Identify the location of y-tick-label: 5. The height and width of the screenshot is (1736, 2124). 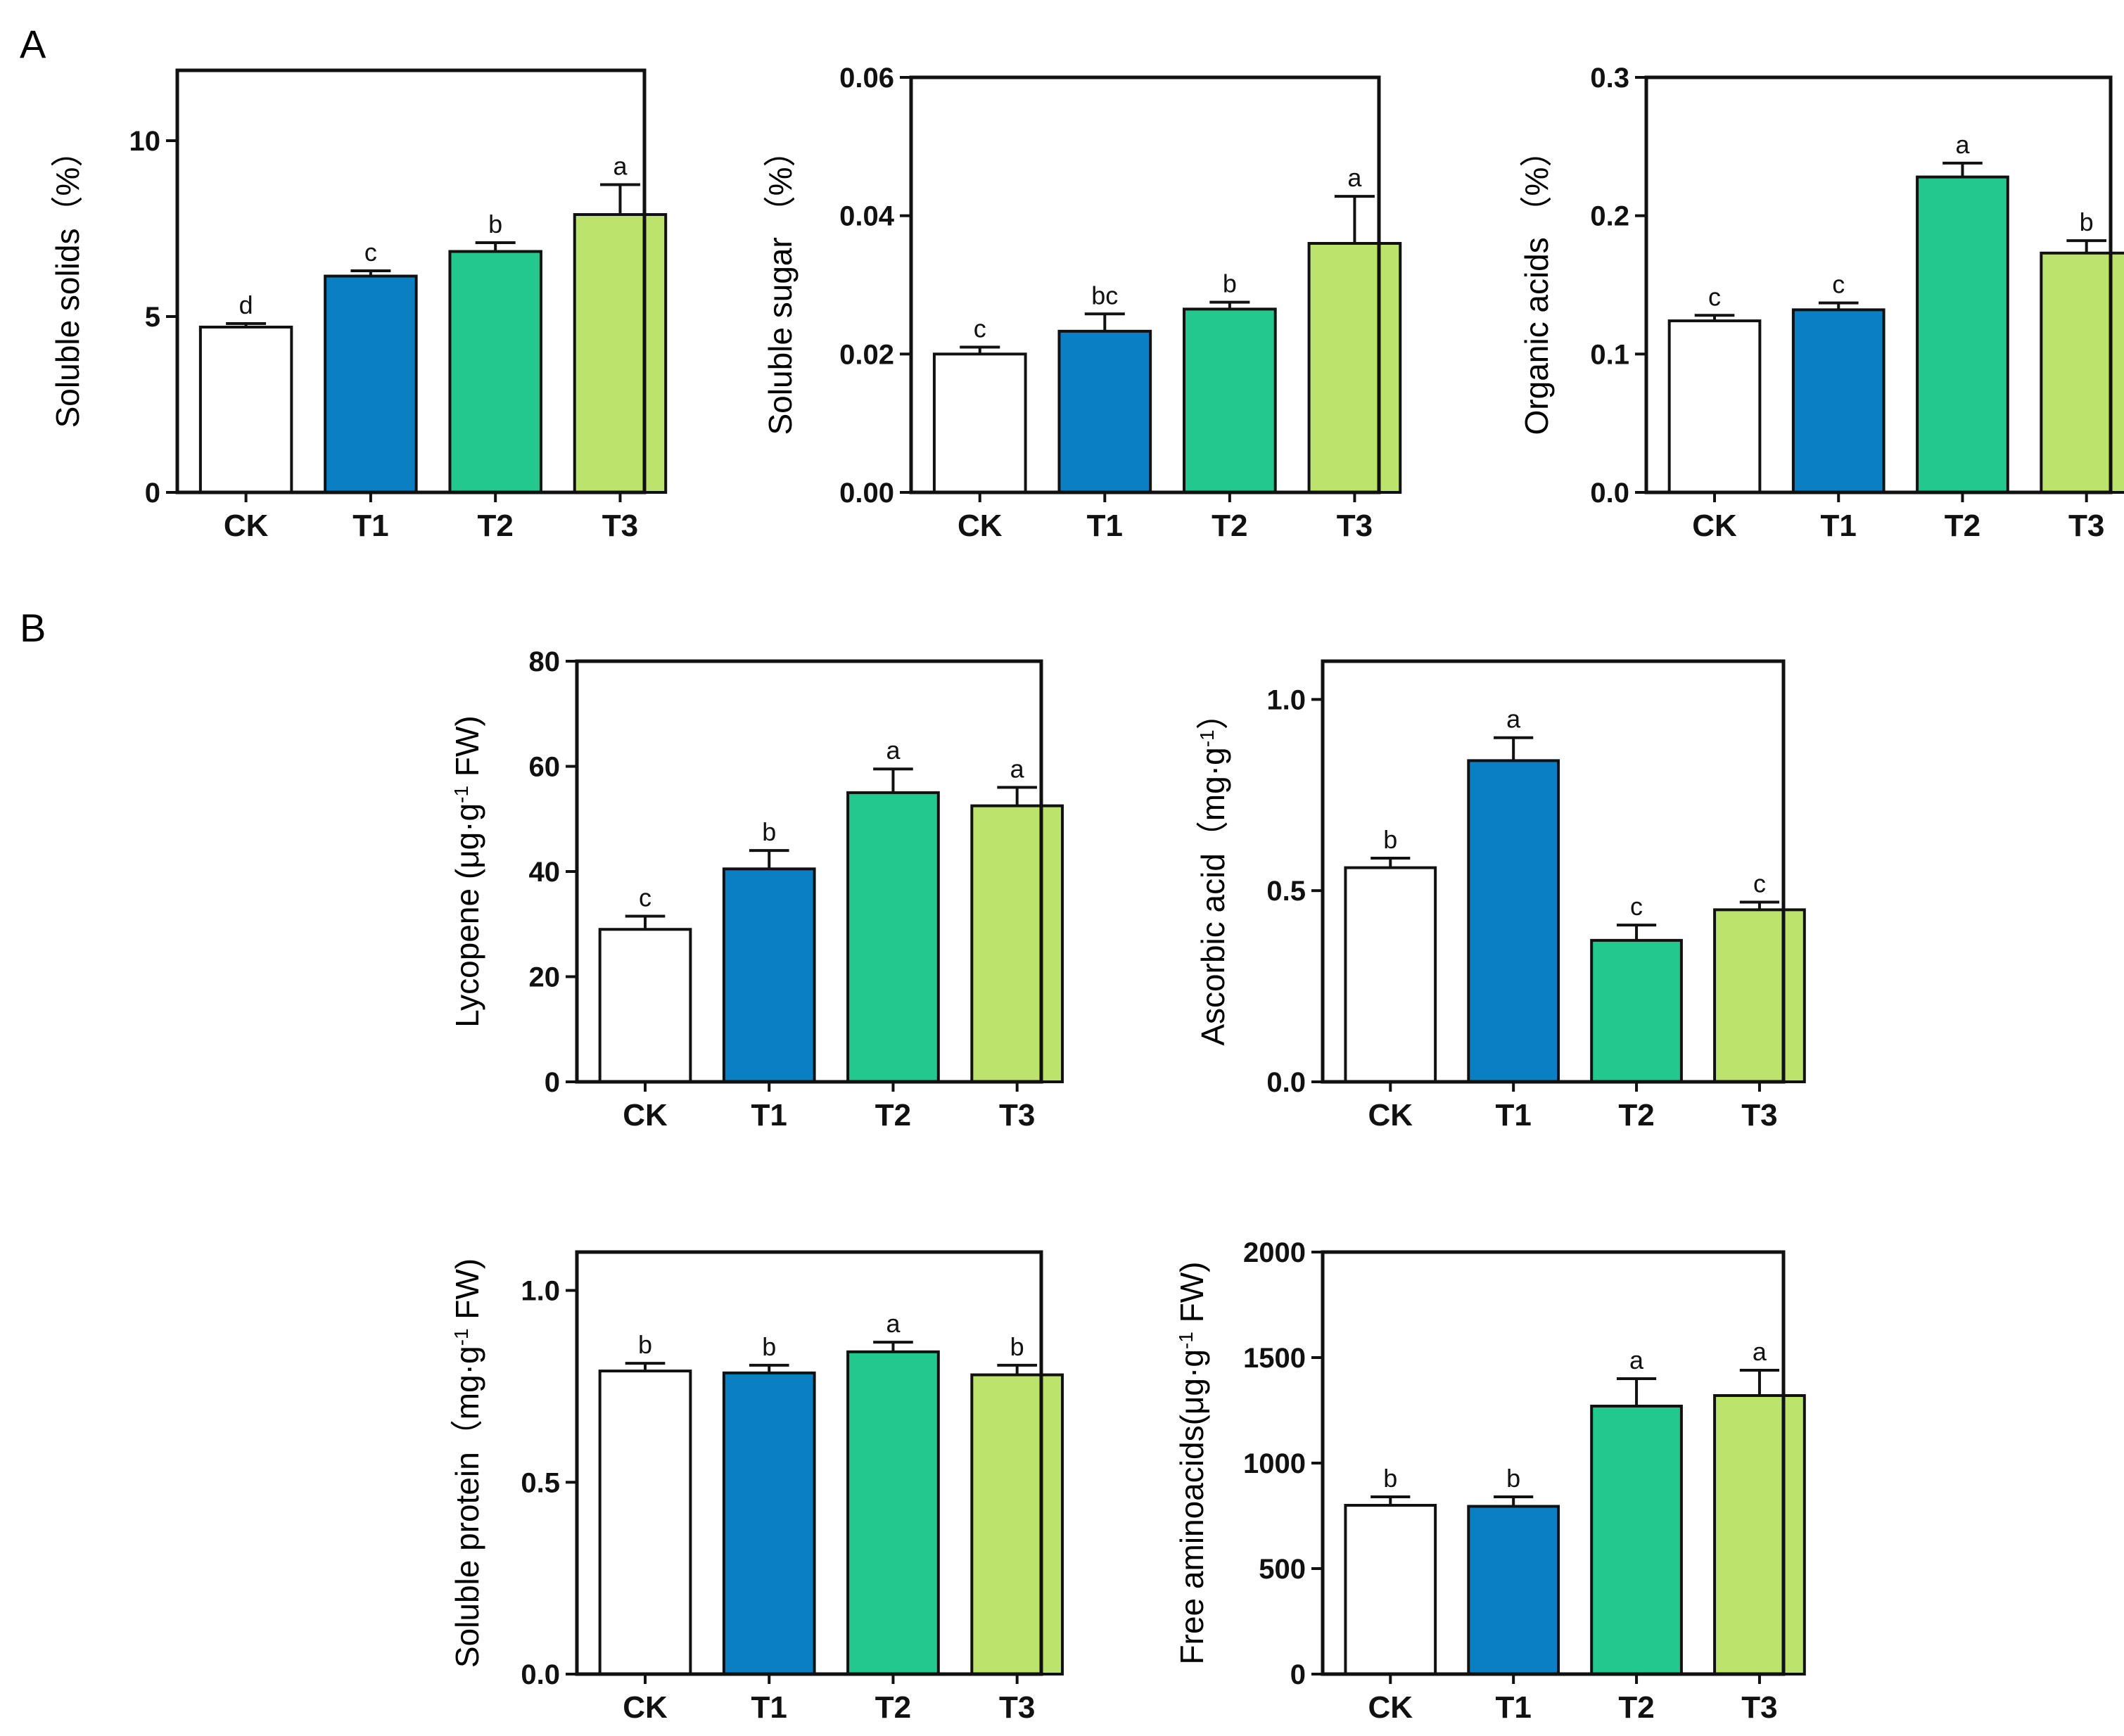
(152, 317).